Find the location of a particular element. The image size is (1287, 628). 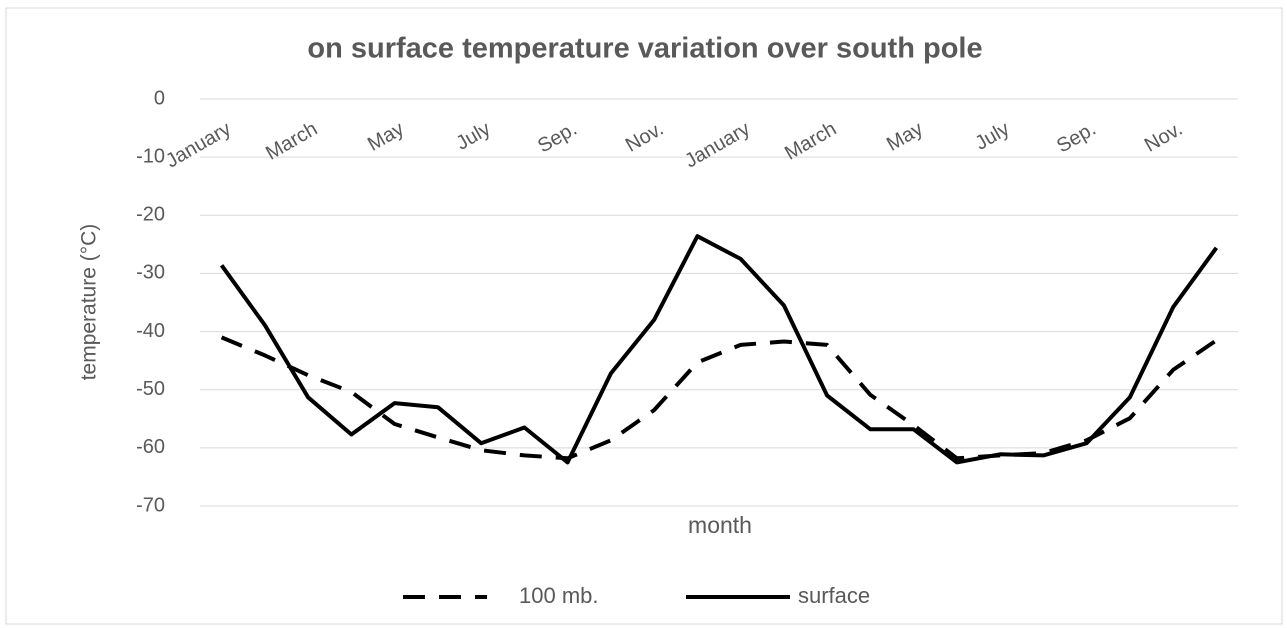

y-tick-label: -70 is located at coordinates (150, 505).